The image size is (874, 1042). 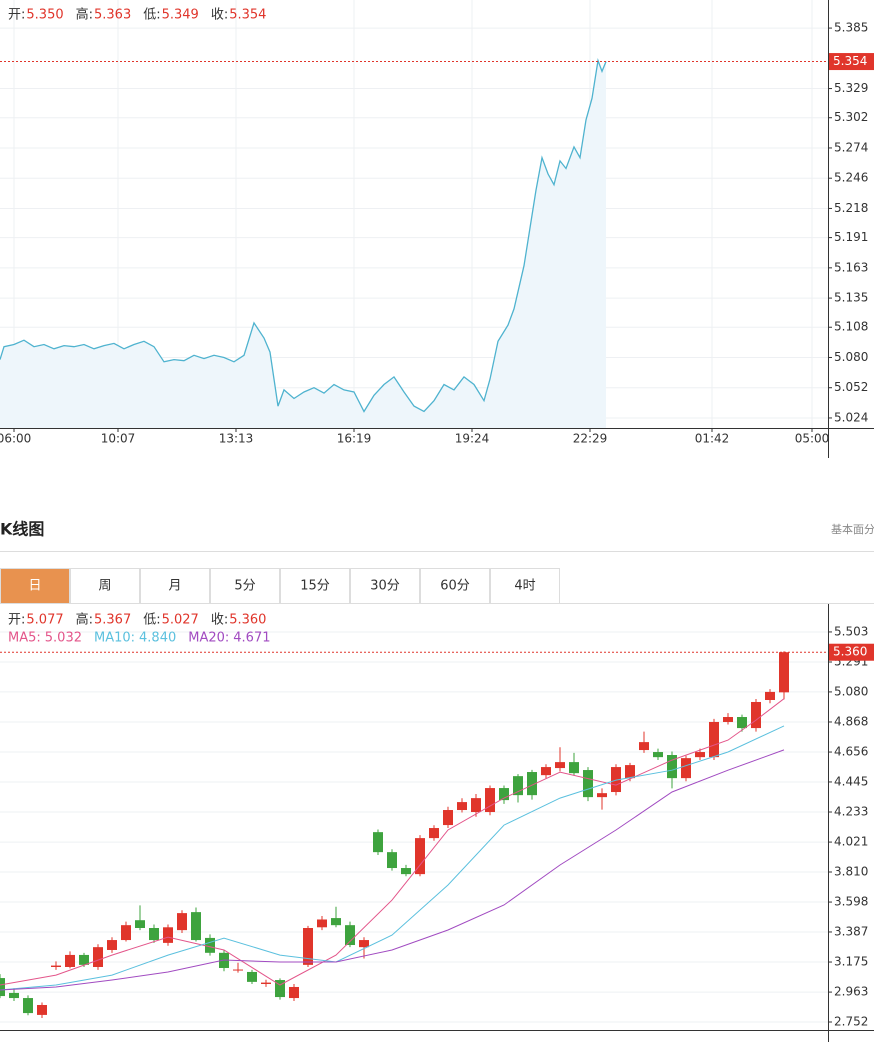 What do you see at coordinates (354, 439) in the screenshot?
I see `x-tick-label: 16:19` at bounding box center [354, 439].